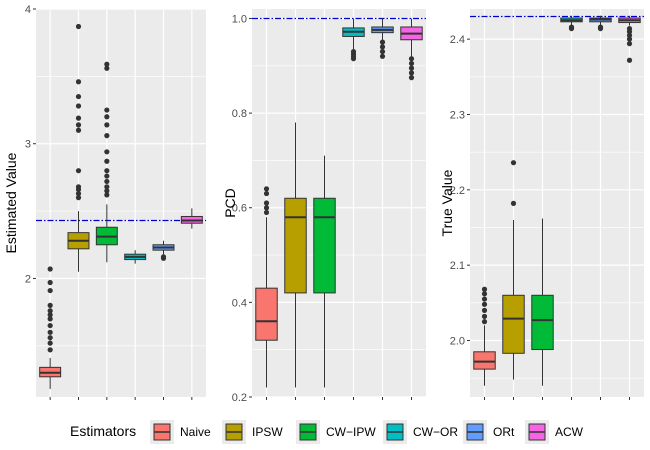 Image resolution: width=650 pixels, height=450 pixels. What do you see at coordinates (28, 279) in the screenshot?
I see `y-tick-label: 2` at bounding box center [28, 279].